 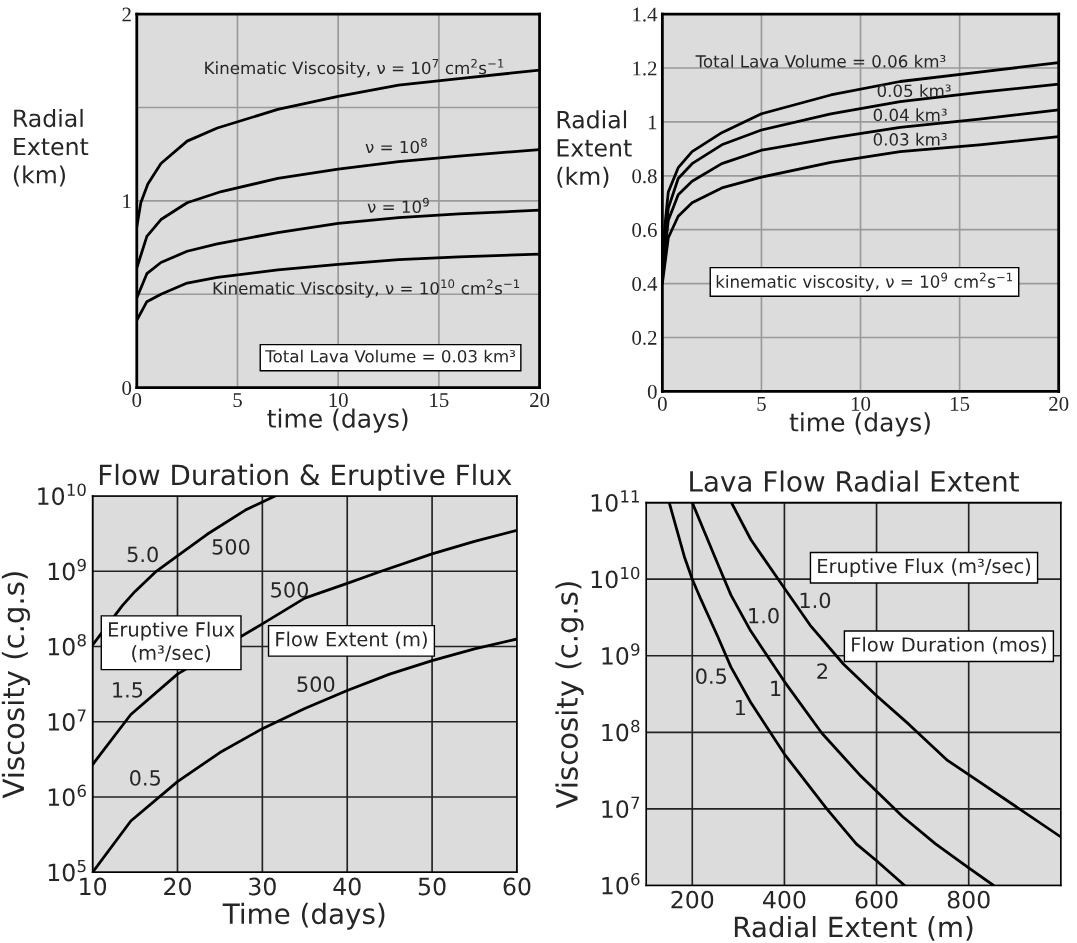 What do you see at coordinates (303, 916) in the screenshot?
I see `x-axis-title: Time (days)` at bounding box center [303, 916].